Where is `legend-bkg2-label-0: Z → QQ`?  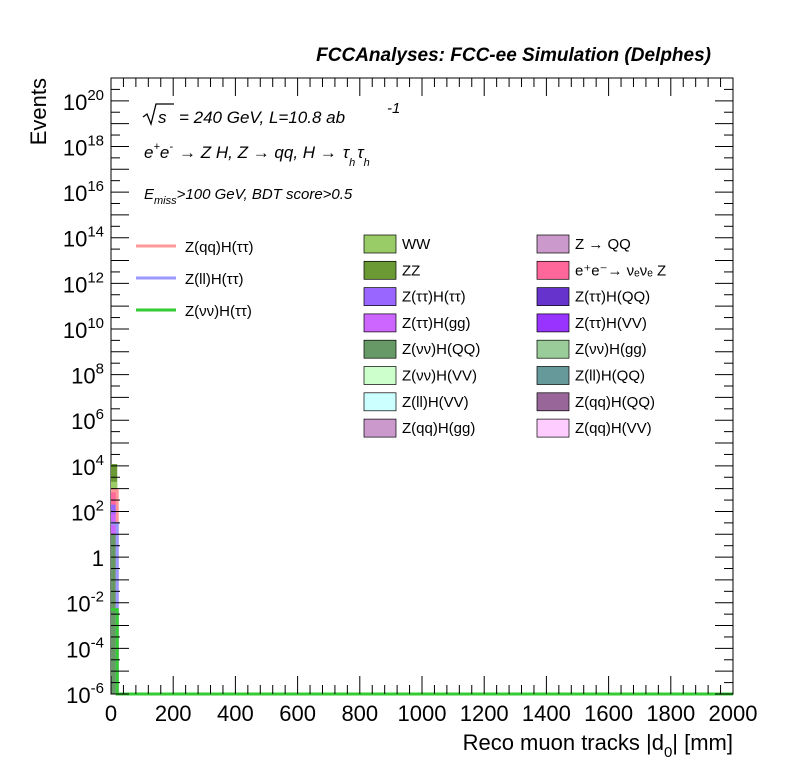 legend-bkg2-label-0: Z → QQ is located at coordinates (603, 244).